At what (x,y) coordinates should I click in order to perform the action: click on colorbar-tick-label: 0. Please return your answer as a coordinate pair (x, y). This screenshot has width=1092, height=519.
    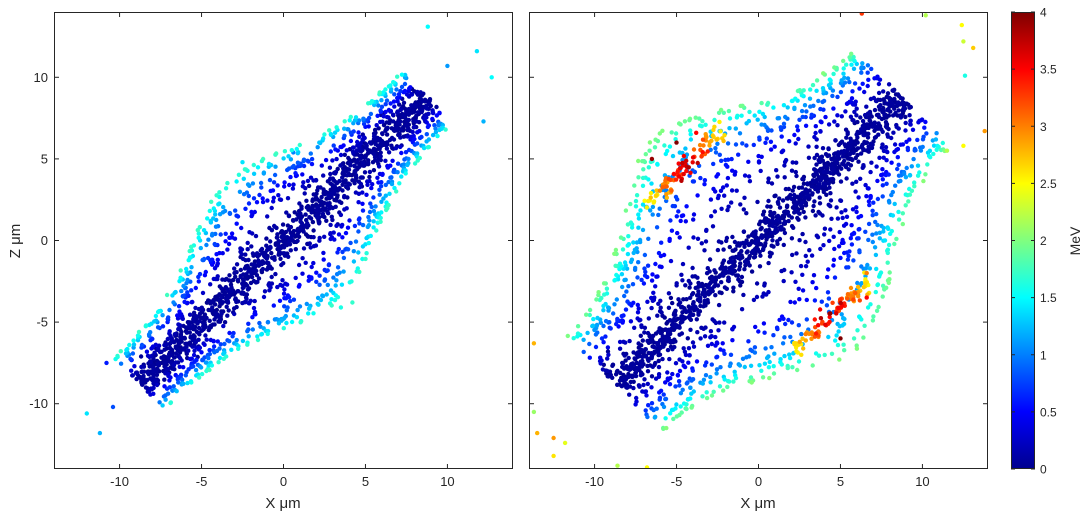
    Looking at the image, I should click on (1043, 470).